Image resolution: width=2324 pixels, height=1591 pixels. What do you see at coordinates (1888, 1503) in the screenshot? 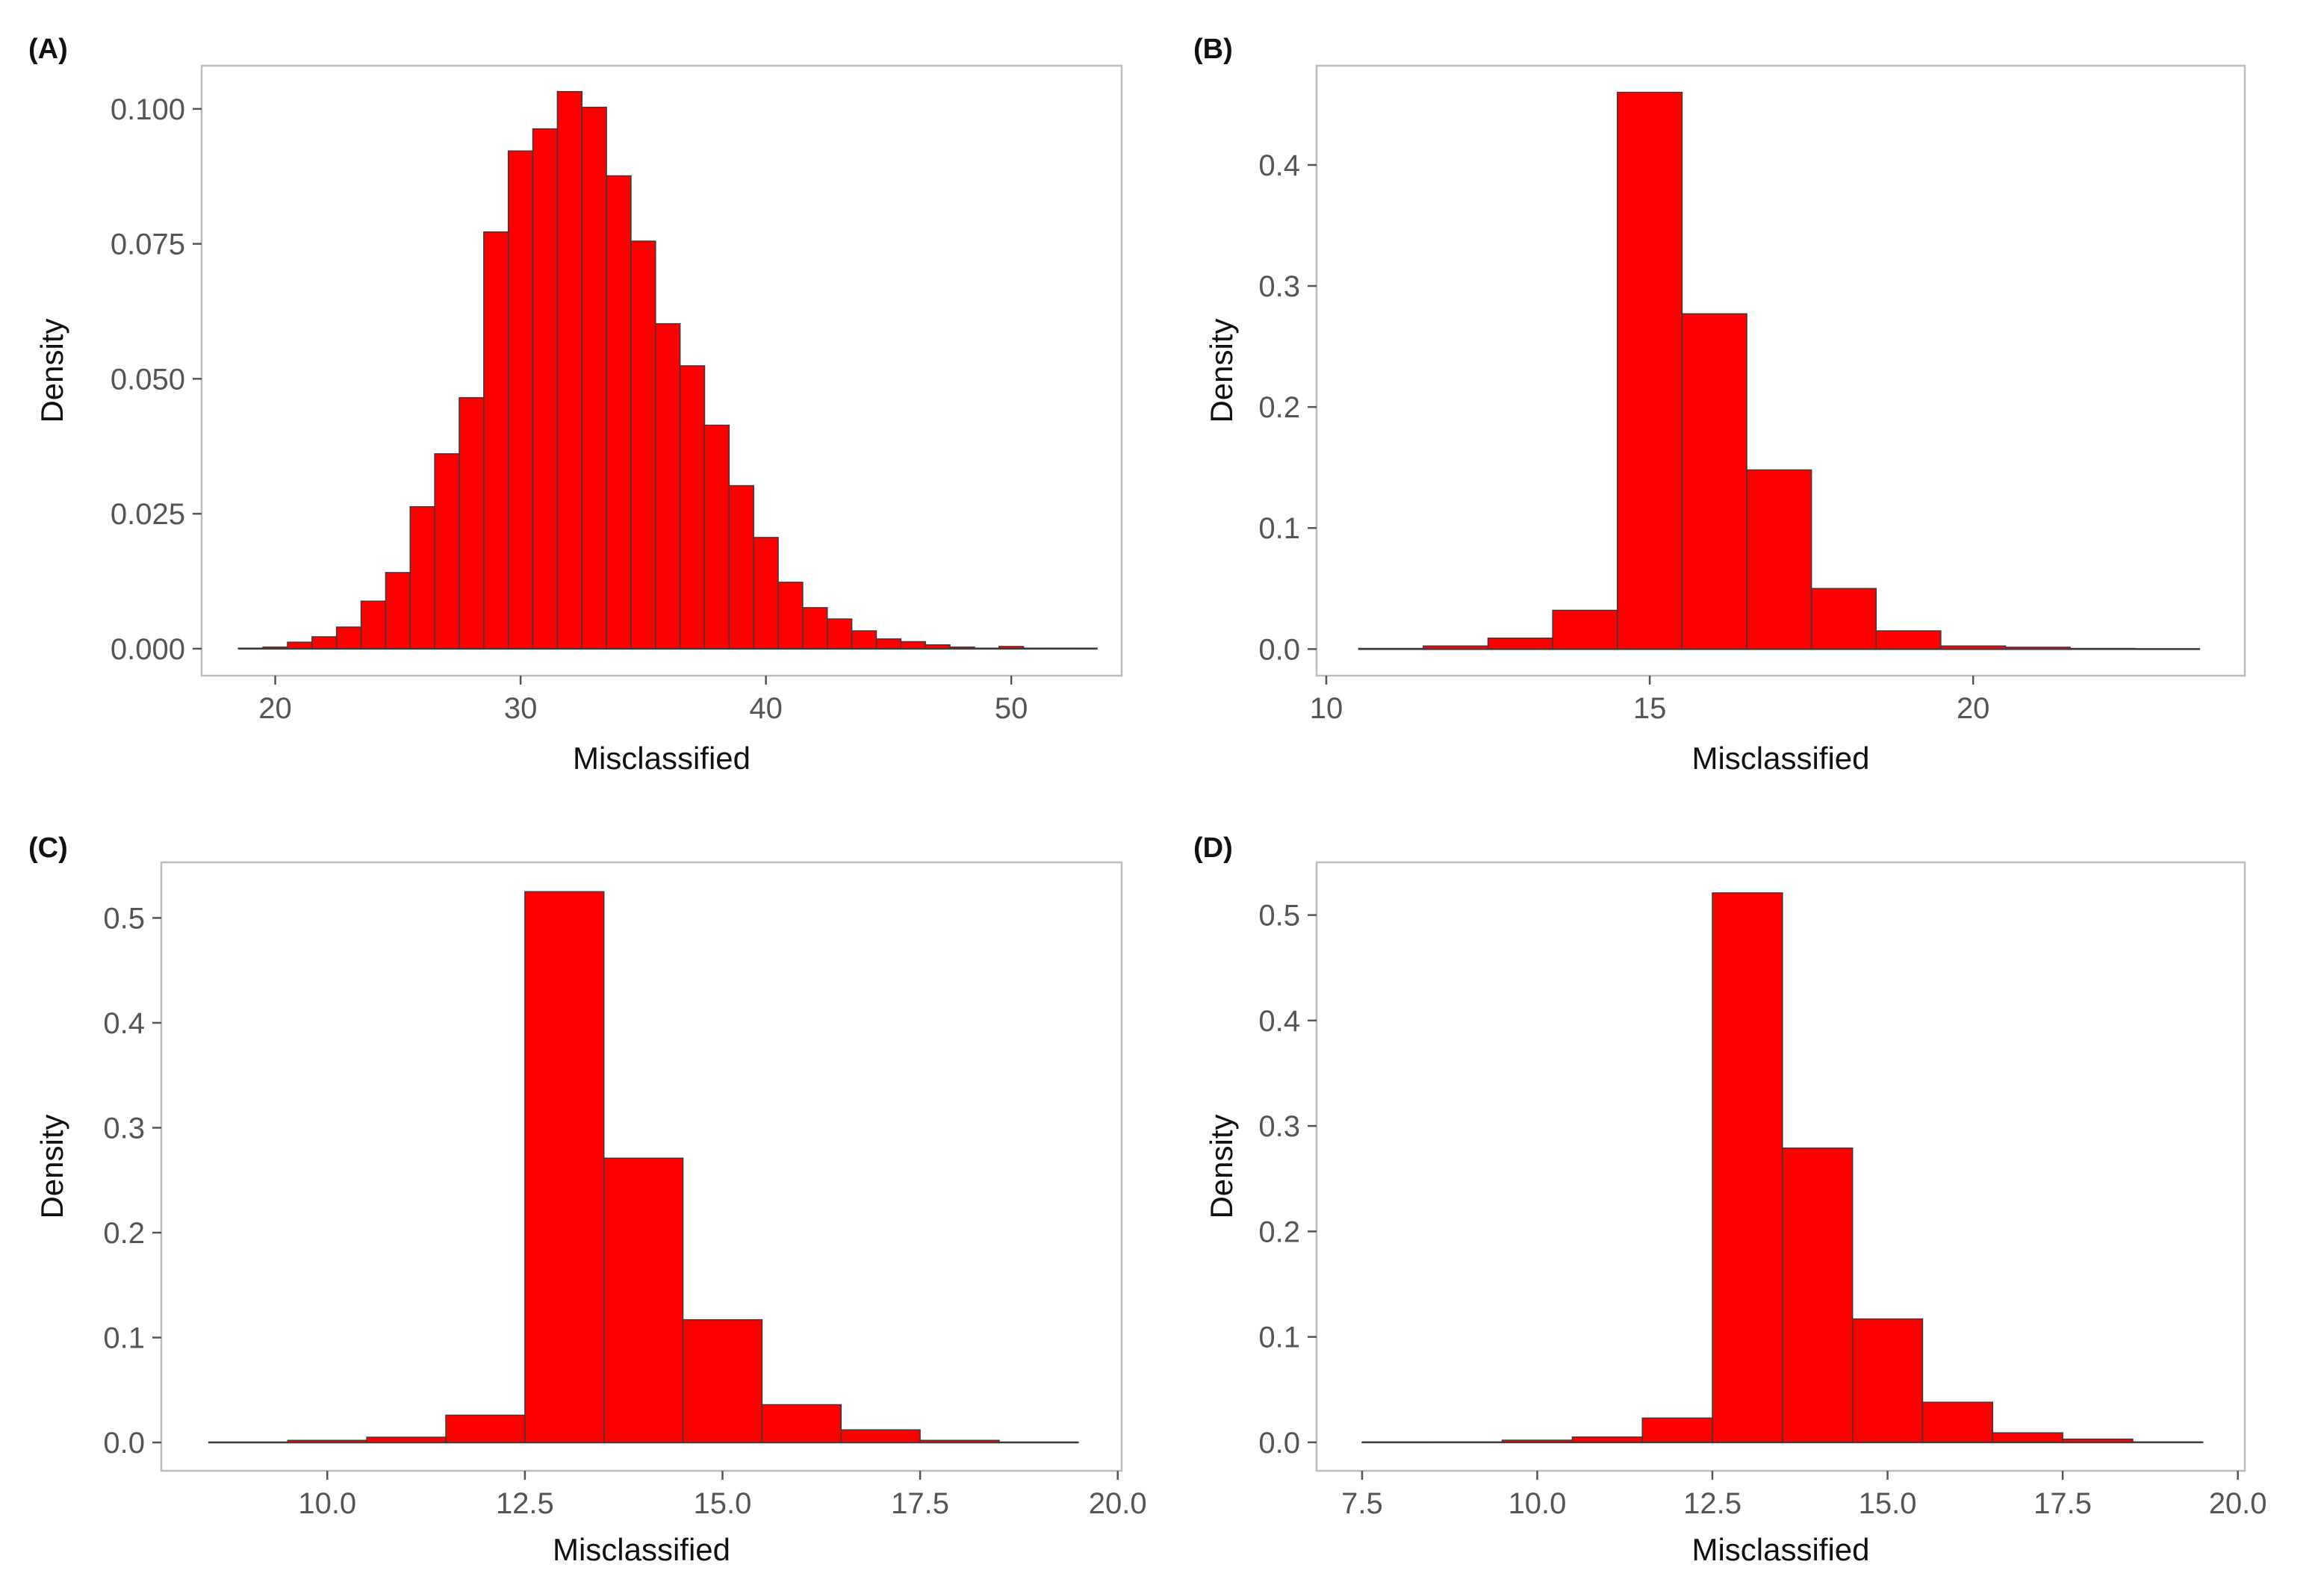
I see `panel-d-x-tick-label: 15.0` at bounding box center [1888, 1503].